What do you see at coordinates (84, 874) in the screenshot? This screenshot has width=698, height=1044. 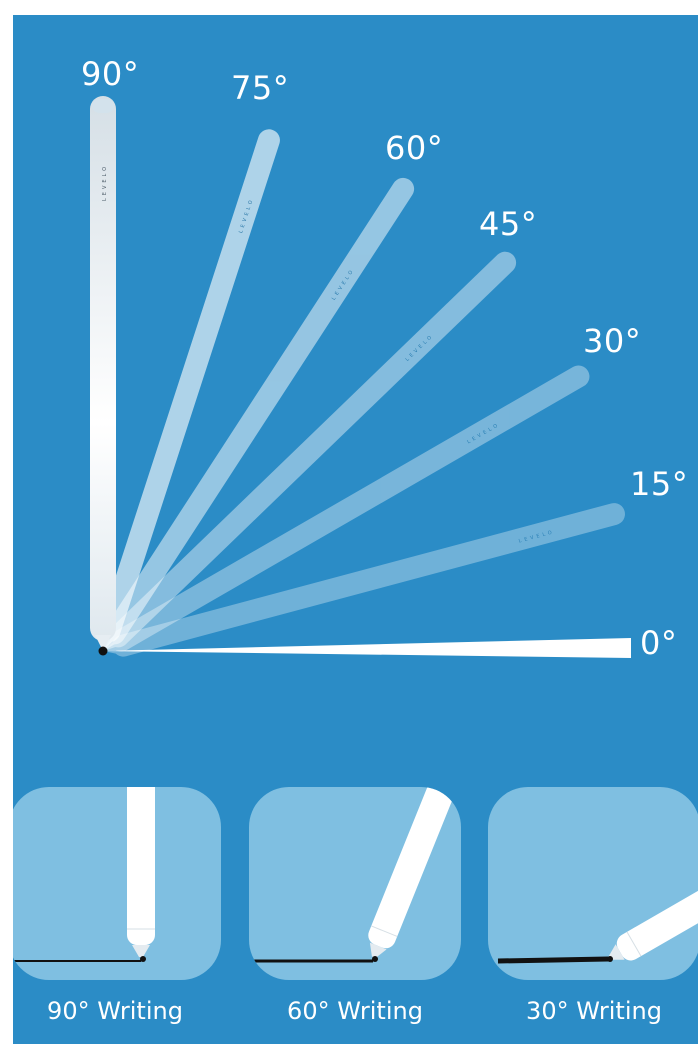 I see `pen-90-writing-illustration` at bounding box center [84, 874].